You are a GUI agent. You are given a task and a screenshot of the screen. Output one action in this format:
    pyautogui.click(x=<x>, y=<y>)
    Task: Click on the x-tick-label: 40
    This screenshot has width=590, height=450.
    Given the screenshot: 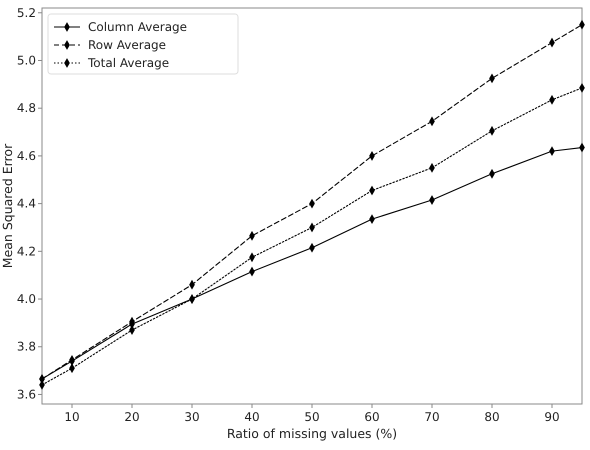 What is the action you would take?
    pyautogui.click(x=252, y=417)
    